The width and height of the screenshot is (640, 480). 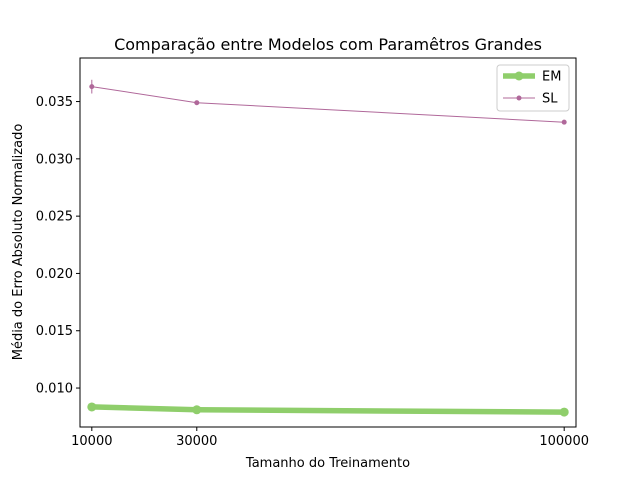 What do you see at coordinates (54, 102) in the screenshot?
I see `y-tick-label: 0.035` at bounding box center [54, 102].